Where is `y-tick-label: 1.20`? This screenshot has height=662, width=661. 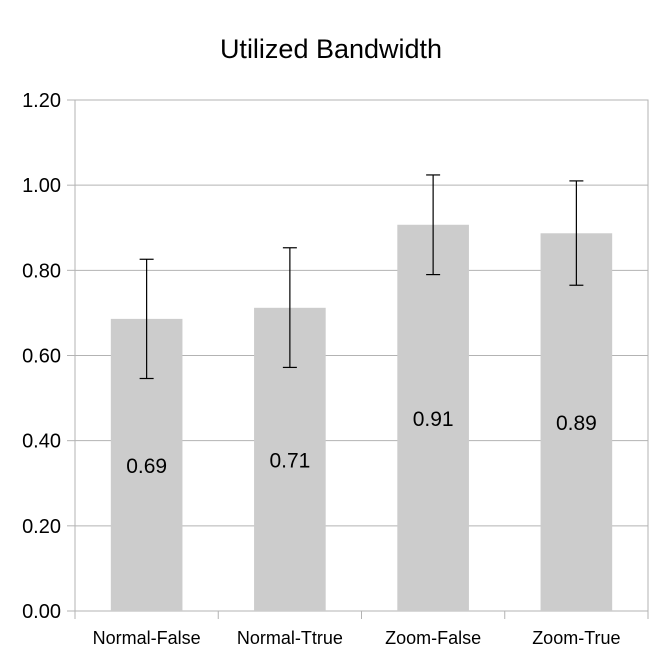
y-tick-label: 1.20 is located at coordinates (41, 101).